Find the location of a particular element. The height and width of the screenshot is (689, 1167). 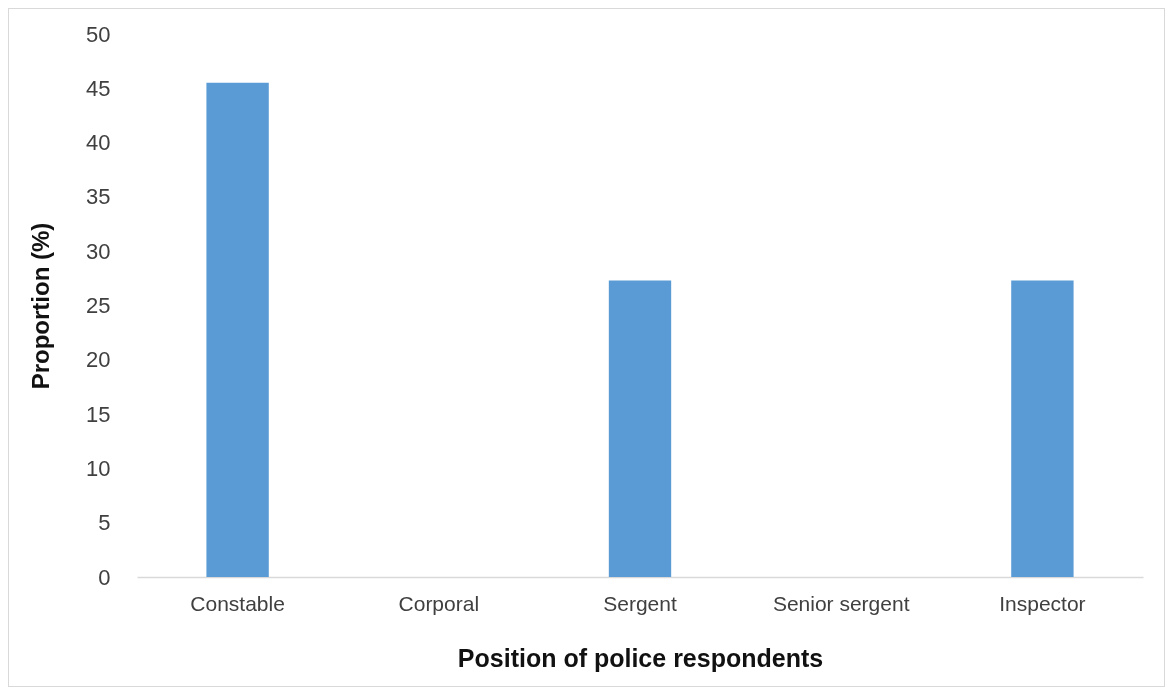

y-tick-label: 50 is located at coordinates (98, 34).